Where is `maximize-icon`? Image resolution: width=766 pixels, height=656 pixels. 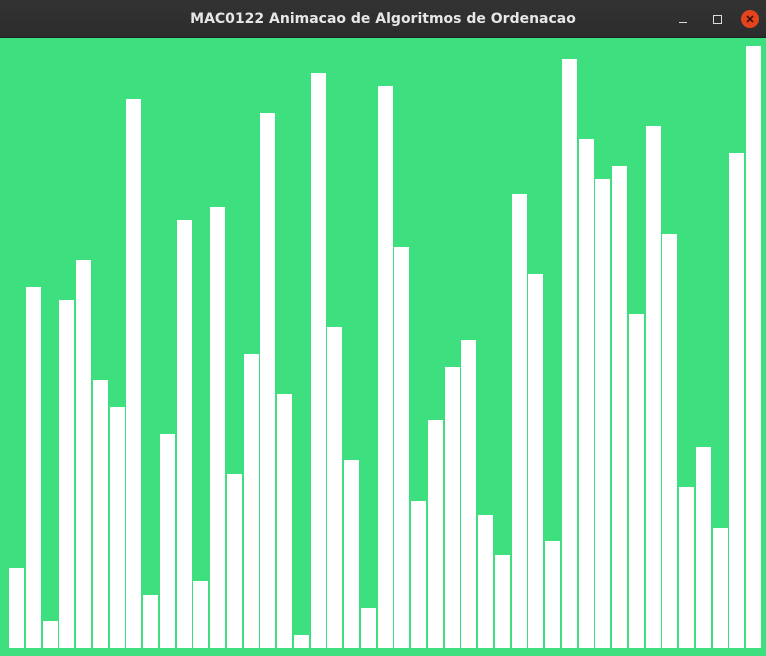 maximize-icon is located at coordinates (717, 19).